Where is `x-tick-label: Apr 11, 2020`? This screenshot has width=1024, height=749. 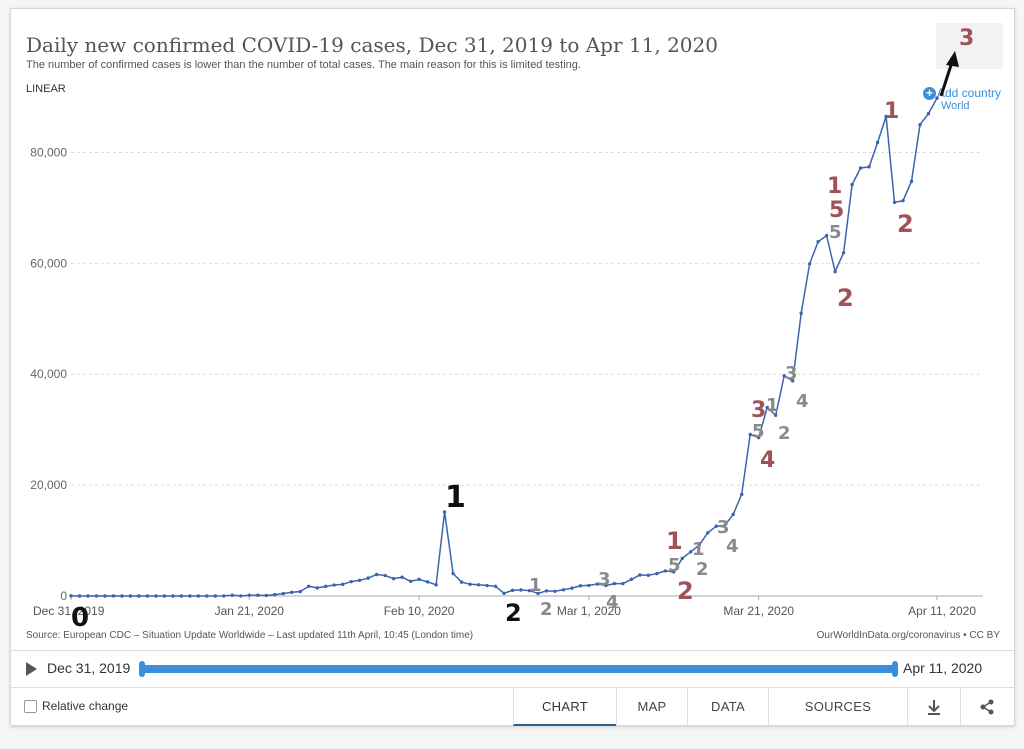 x-tick-label: Apr 11, 2020 is located at coordinates (942, 611).